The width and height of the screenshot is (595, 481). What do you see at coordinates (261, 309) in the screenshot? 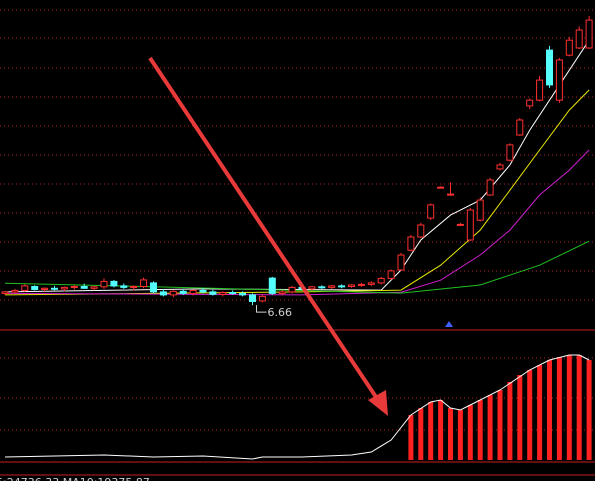
I see `low-pointer` at bounding box center [261, 309].